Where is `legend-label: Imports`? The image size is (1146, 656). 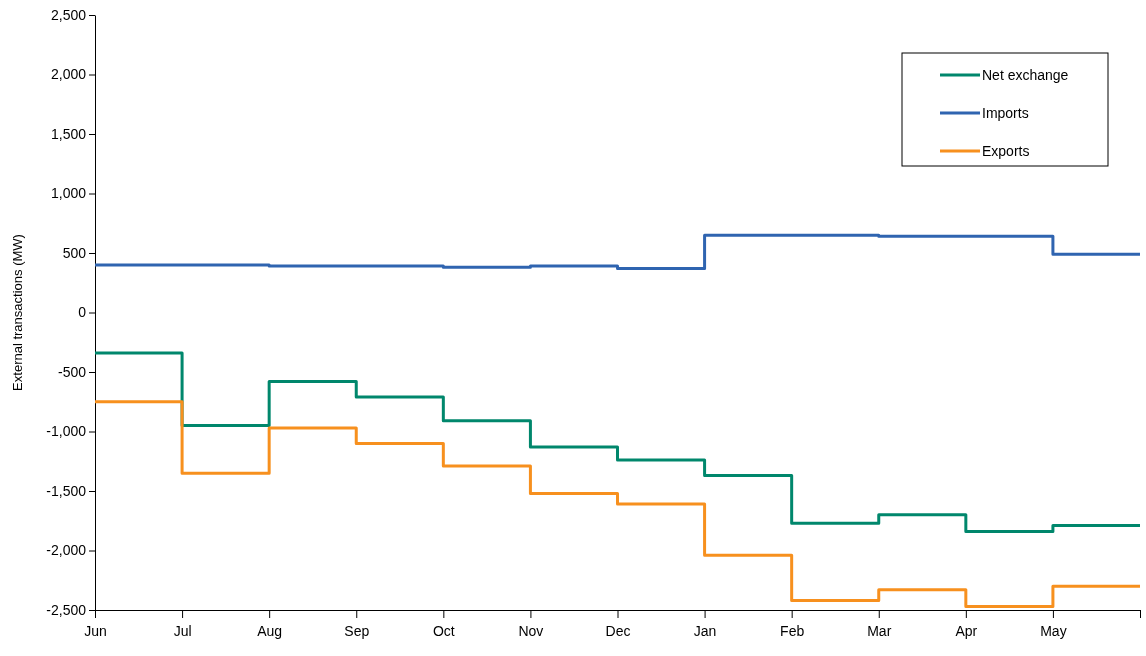
legend-label: Imports is located at coordinates (1005, 113).